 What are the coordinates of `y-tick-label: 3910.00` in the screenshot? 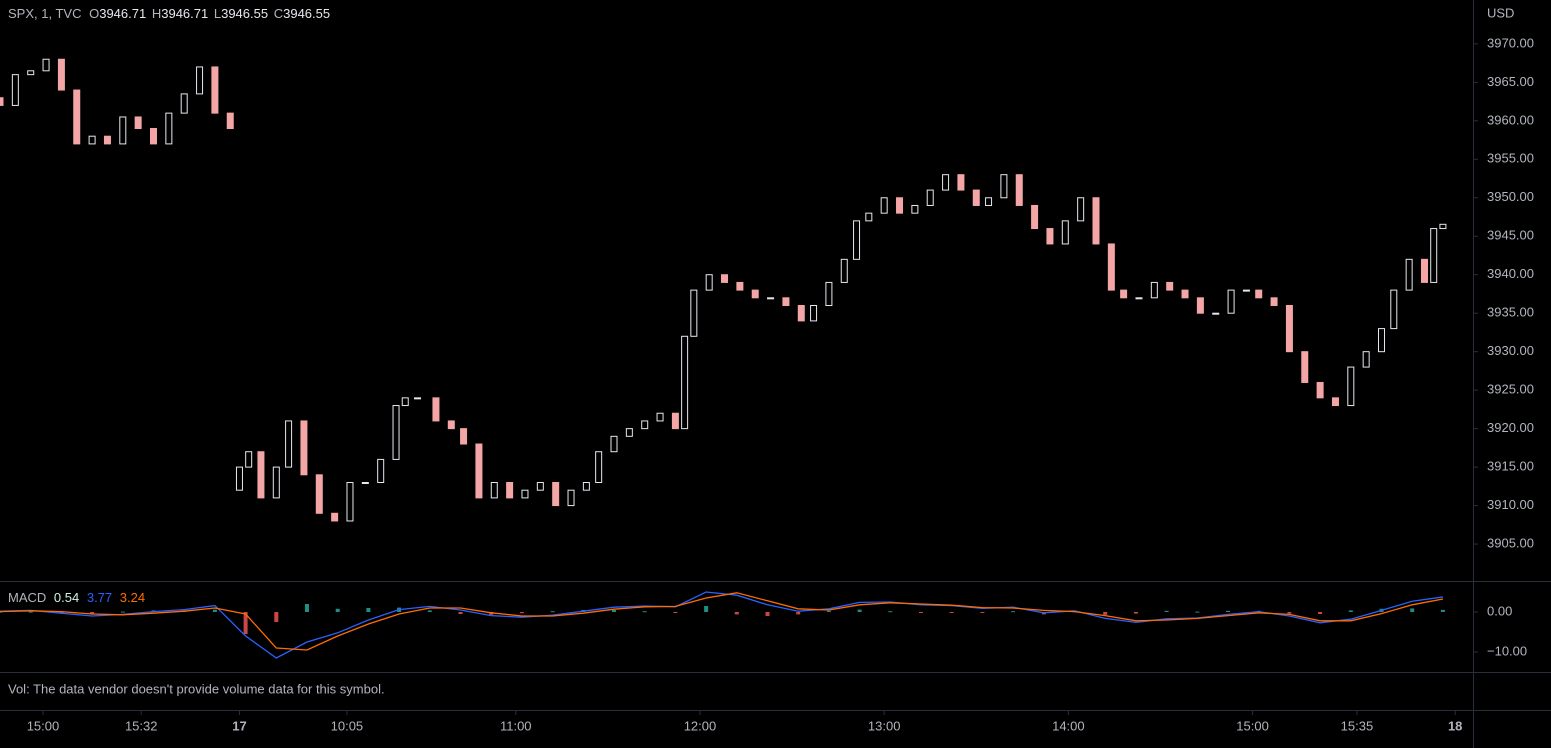 It's located at (1510, 504).